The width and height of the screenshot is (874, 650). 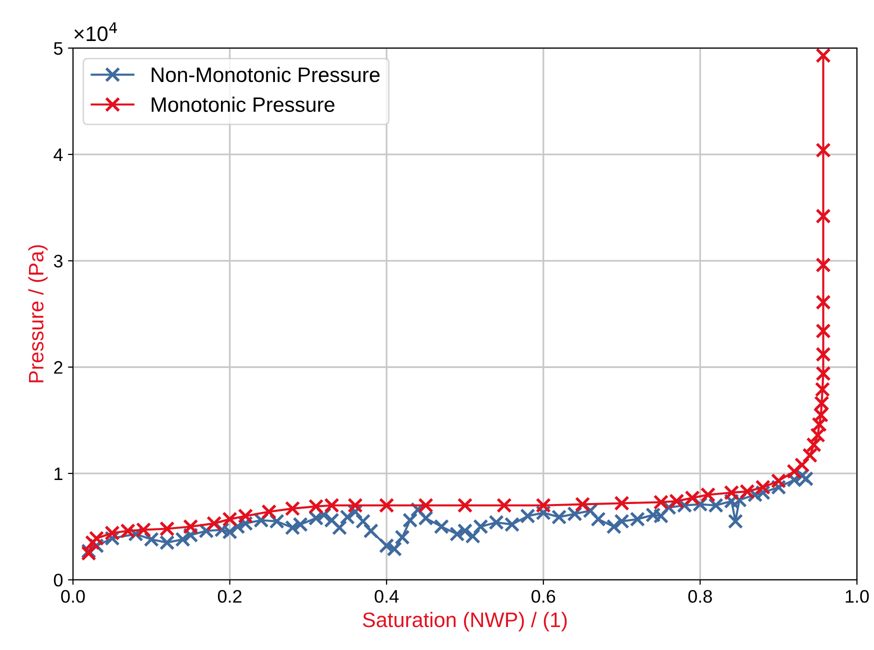 I want to click on x-axis-title: Saturation (NWP) / (1), so click(x=464, y=622).